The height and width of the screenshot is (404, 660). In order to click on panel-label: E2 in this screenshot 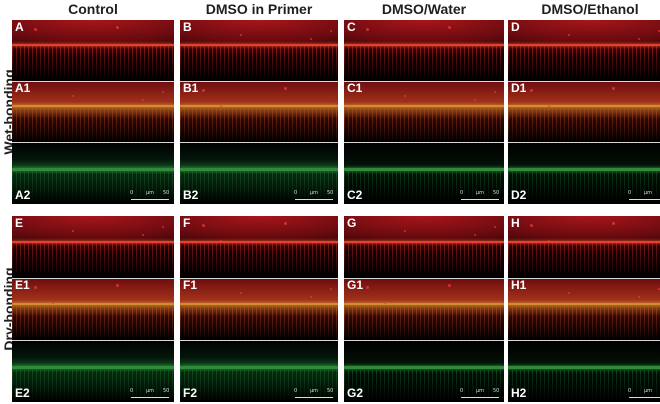, I will do `click(22, 393)`.